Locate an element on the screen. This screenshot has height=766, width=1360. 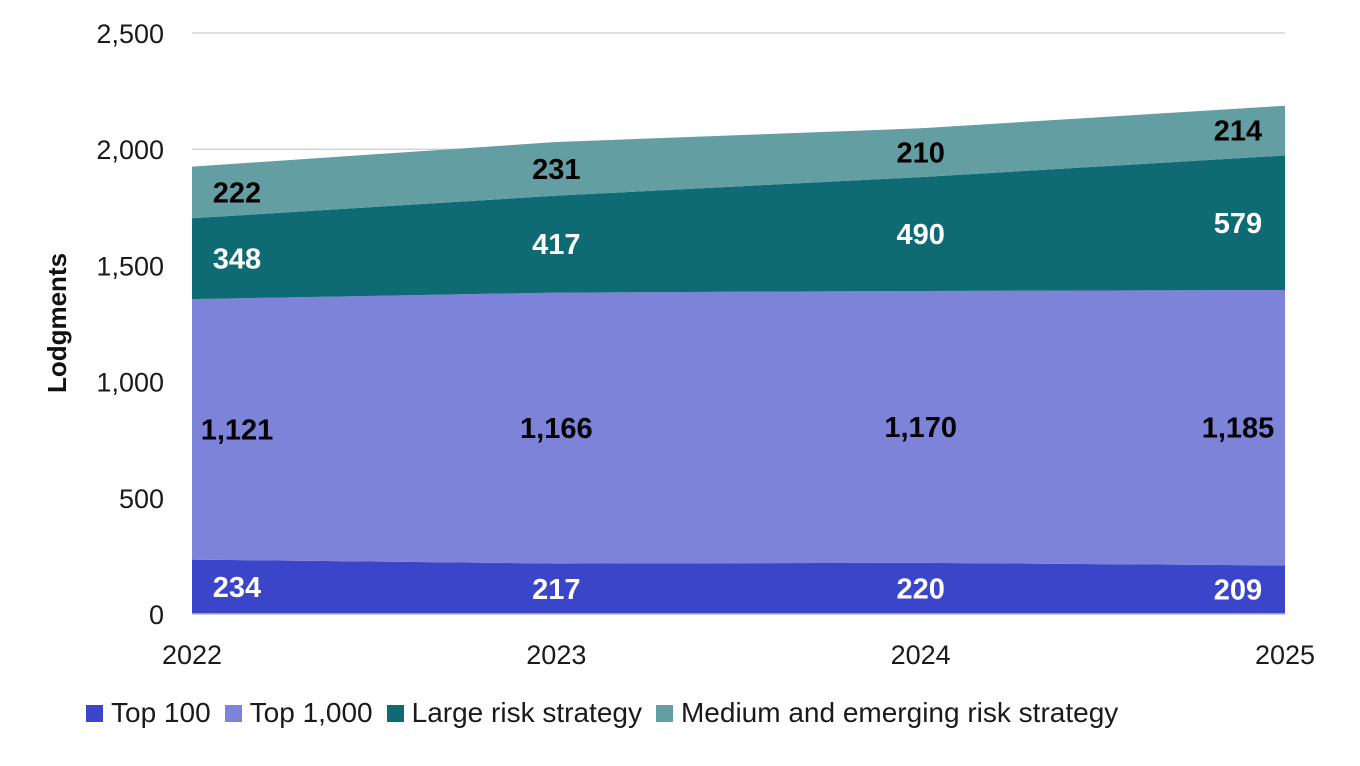
data-label: 1,185 is located at coordinates (1238, 429).